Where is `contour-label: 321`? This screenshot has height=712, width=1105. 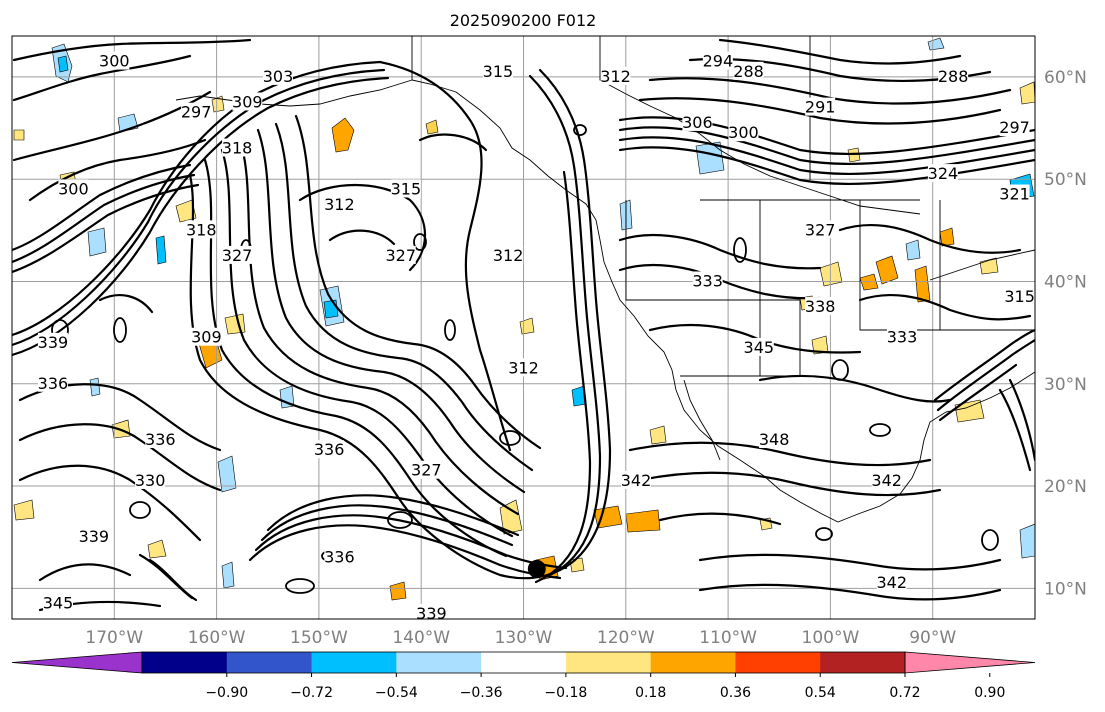 contour-label: 321 is located at coordinates (1014, 194).